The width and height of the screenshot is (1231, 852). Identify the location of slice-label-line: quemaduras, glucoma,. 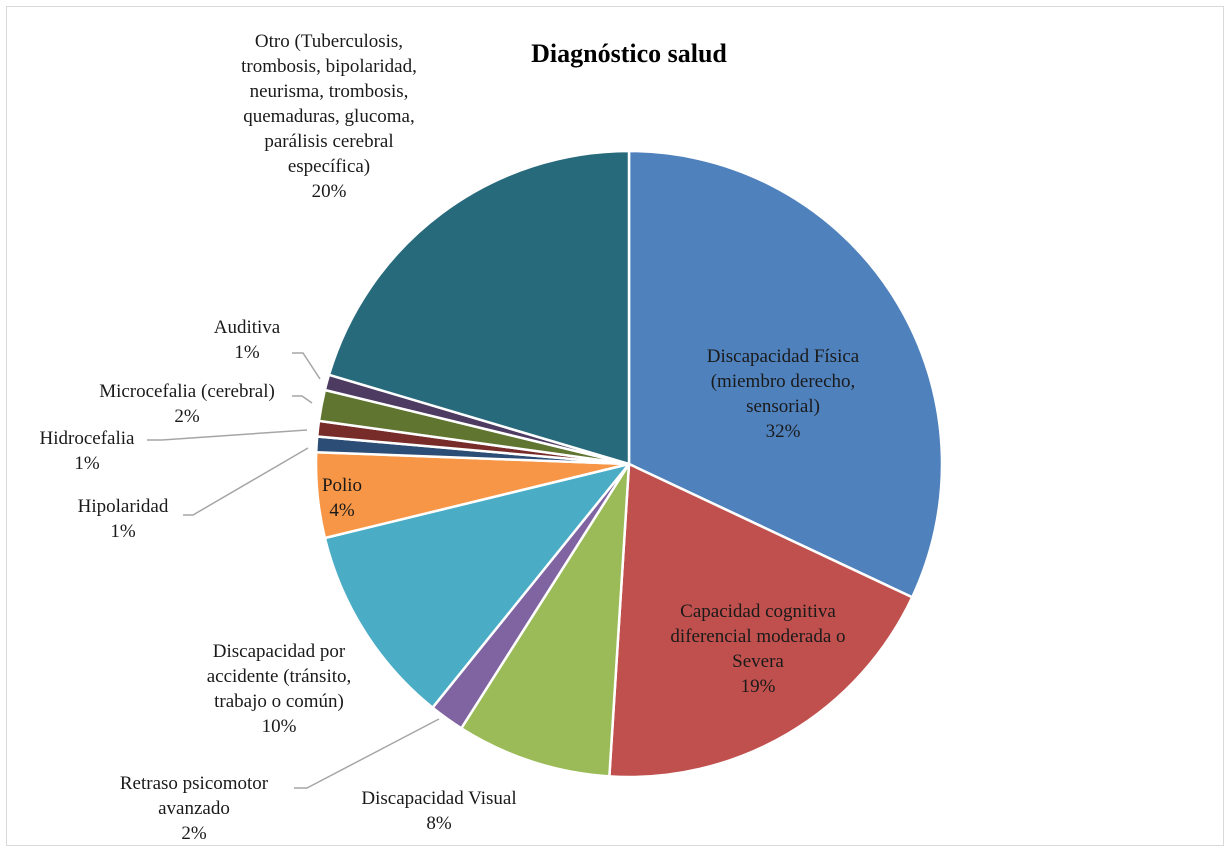
(328, 116).